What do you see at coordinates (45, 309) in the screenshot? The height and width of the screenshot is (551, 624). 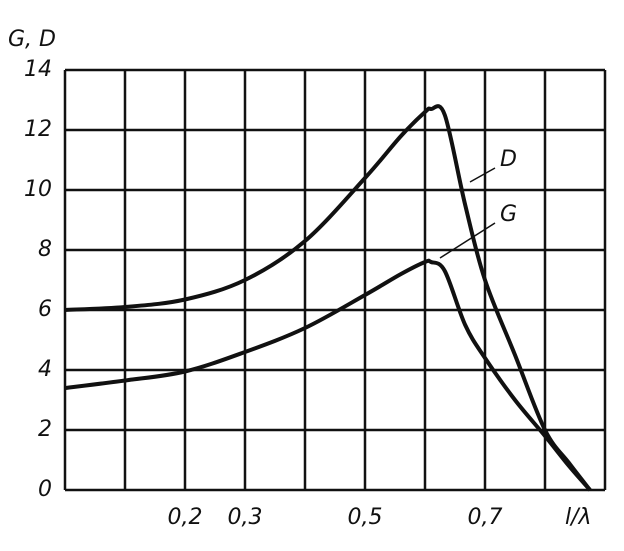 I see `y-tick-label: 6` at bounding box center [45, 309].